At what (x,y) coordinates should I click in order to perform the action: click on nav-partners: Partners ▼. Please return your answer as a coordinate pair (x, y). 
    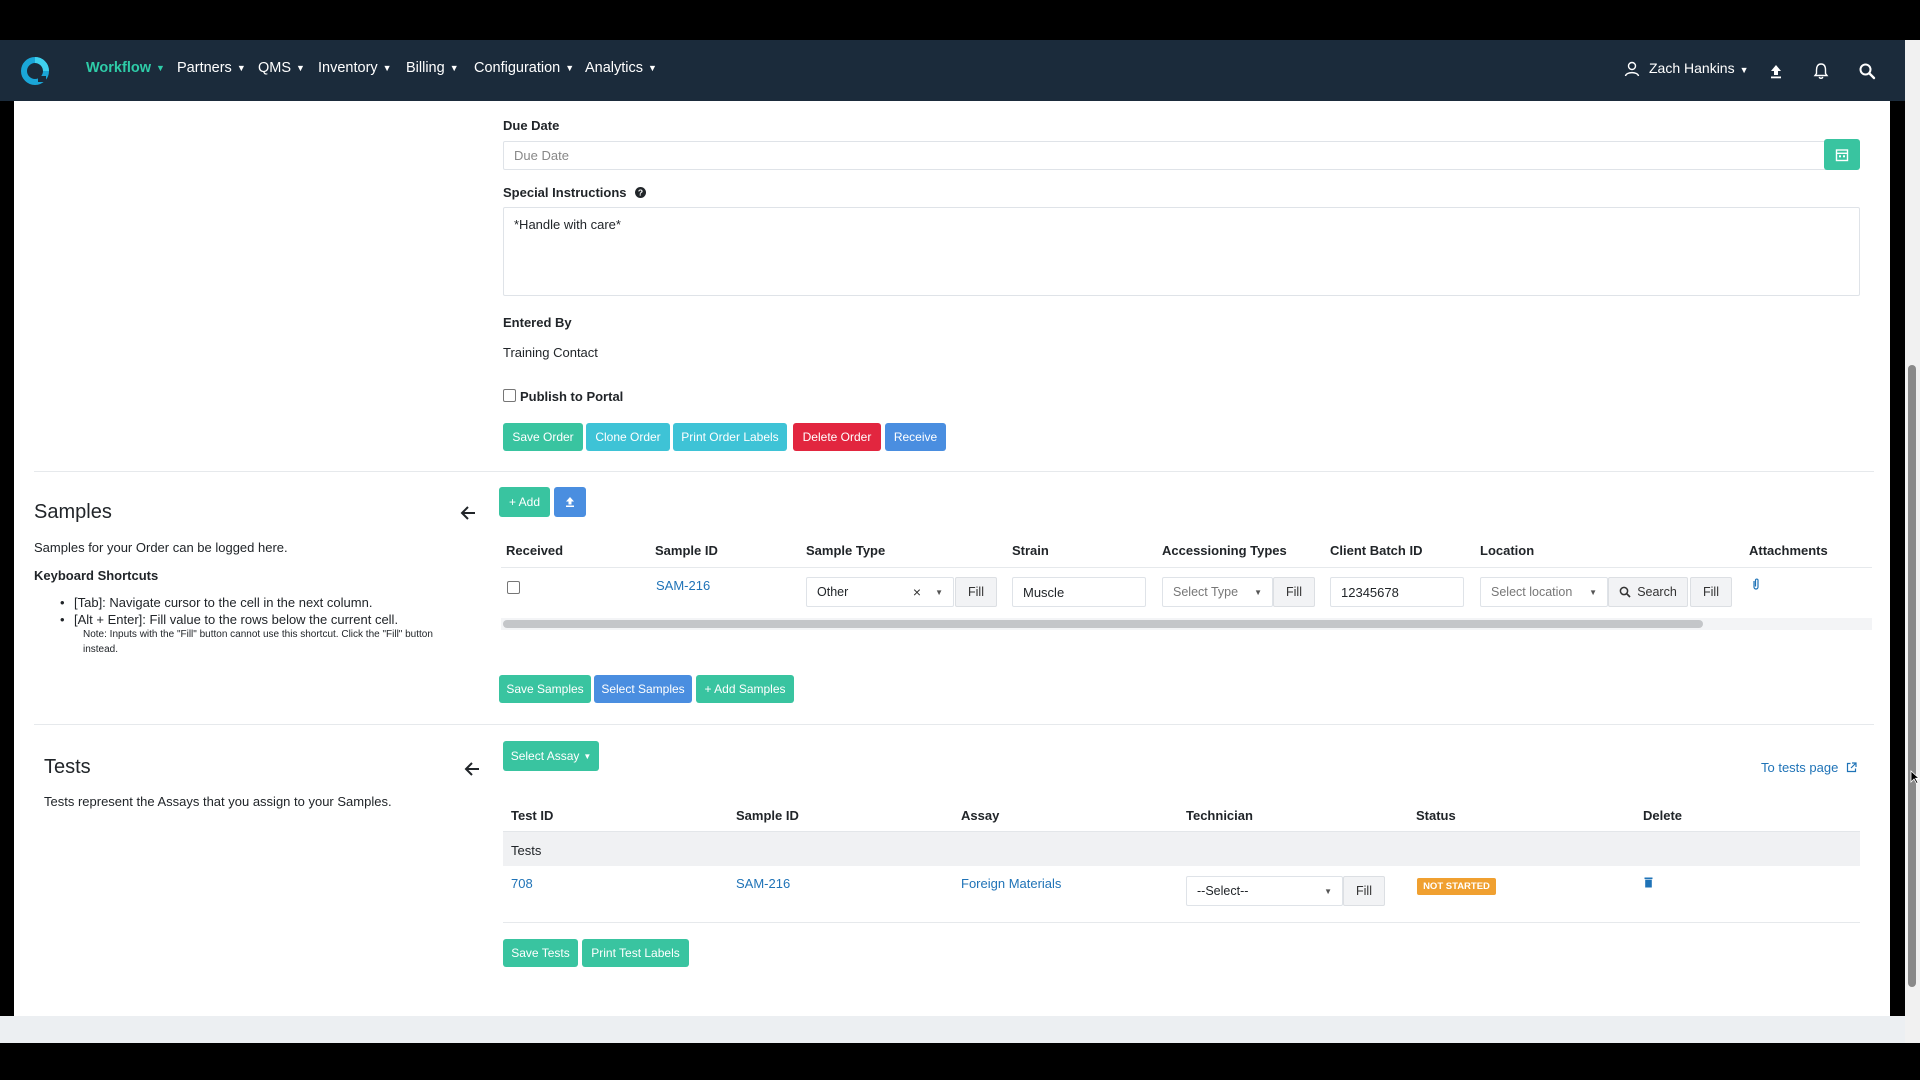
    Looking at the image, I should click on (211, 68).